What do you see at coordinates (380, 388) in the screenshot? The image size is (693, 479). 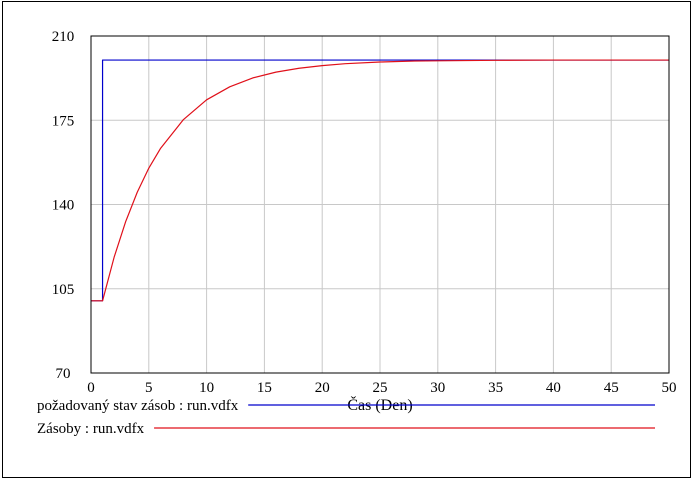 I see `x-tick-label: 25` at bounding box center [380, 388].